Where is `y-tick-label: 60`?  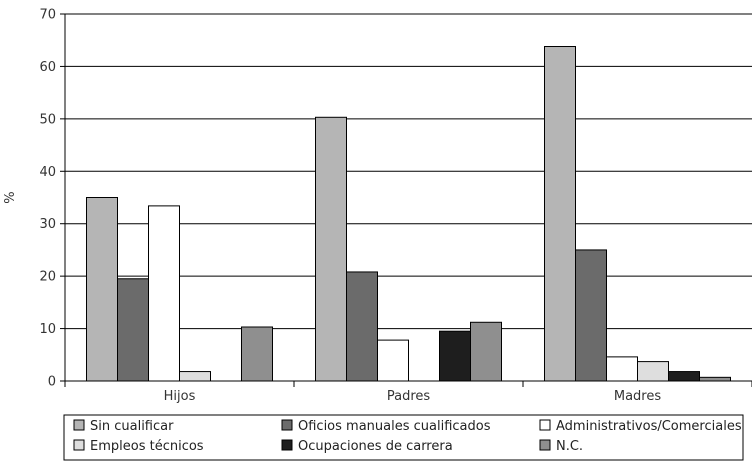
y-tick-label: 60 is located at coordinates (47, 67).